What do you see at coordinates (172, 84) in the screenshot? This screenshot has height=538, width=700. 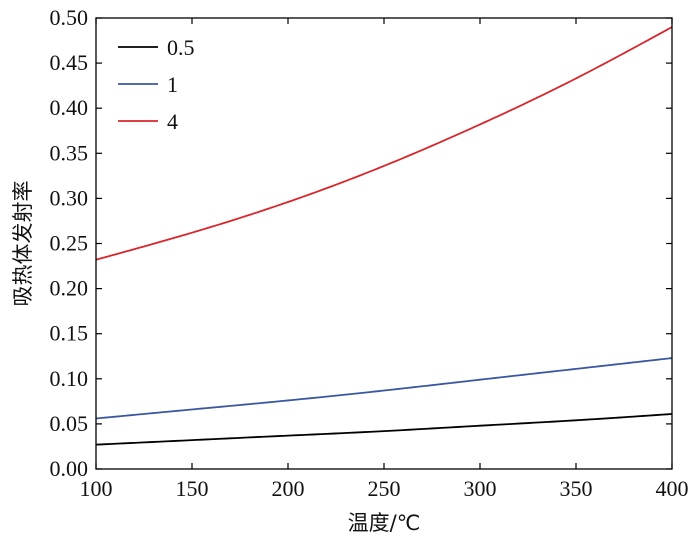 I see `legend-label: 1` at bounding box center [172, 84].